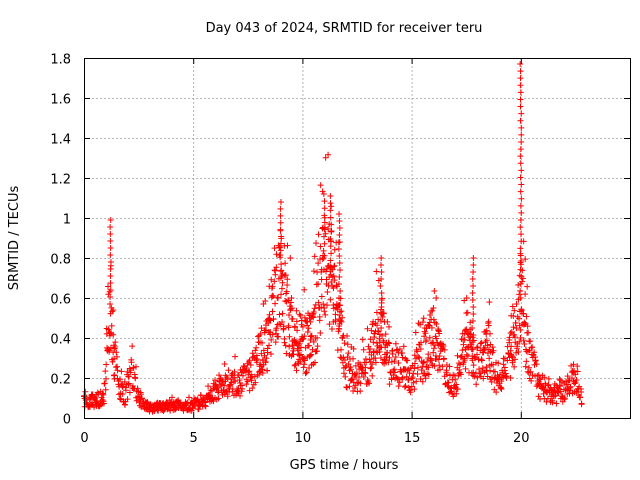 The image size is (640, 480). What do you see at coordinates (14, 238) in the screenshot?
I see `y-axis-title: SRMTID / TECUs` at bounding box center [14, 238].